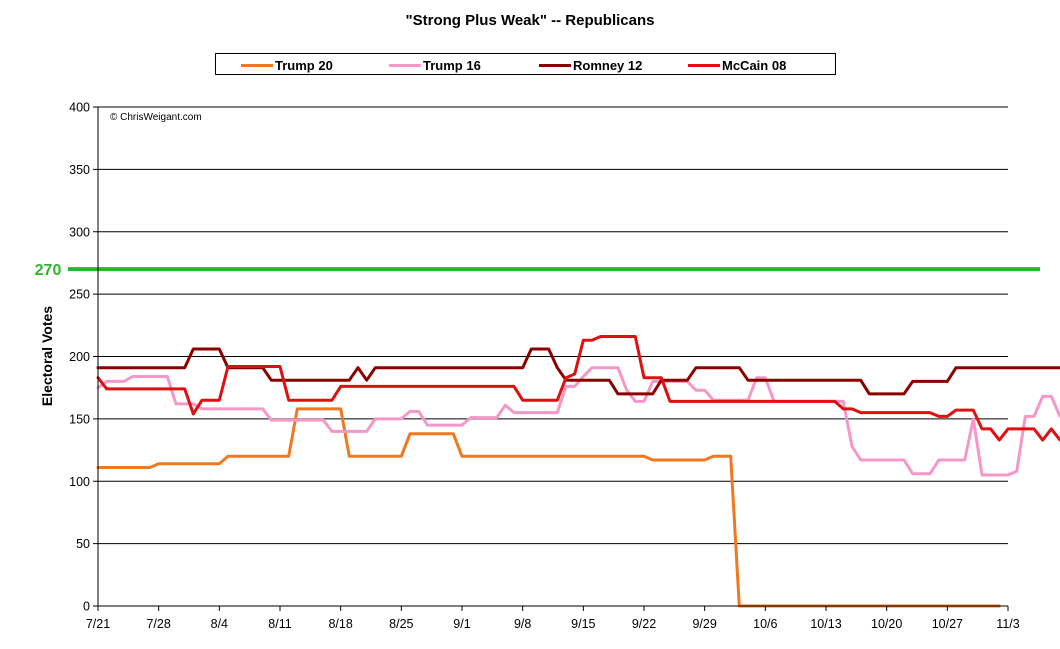 The width and height of the screenshot is (1060, 649). I want to click on x-tick-label: 9/22, so click(644, 624).